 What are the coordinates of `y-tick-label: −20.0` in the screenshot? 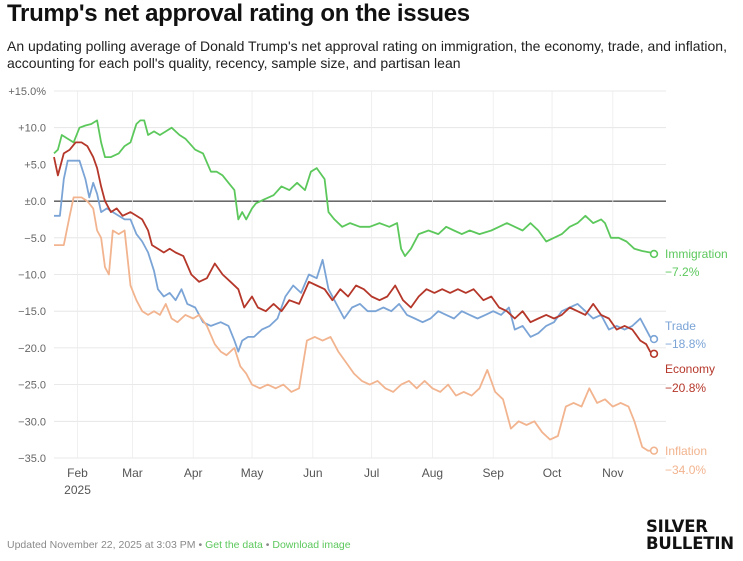 It's located at (32, 349).